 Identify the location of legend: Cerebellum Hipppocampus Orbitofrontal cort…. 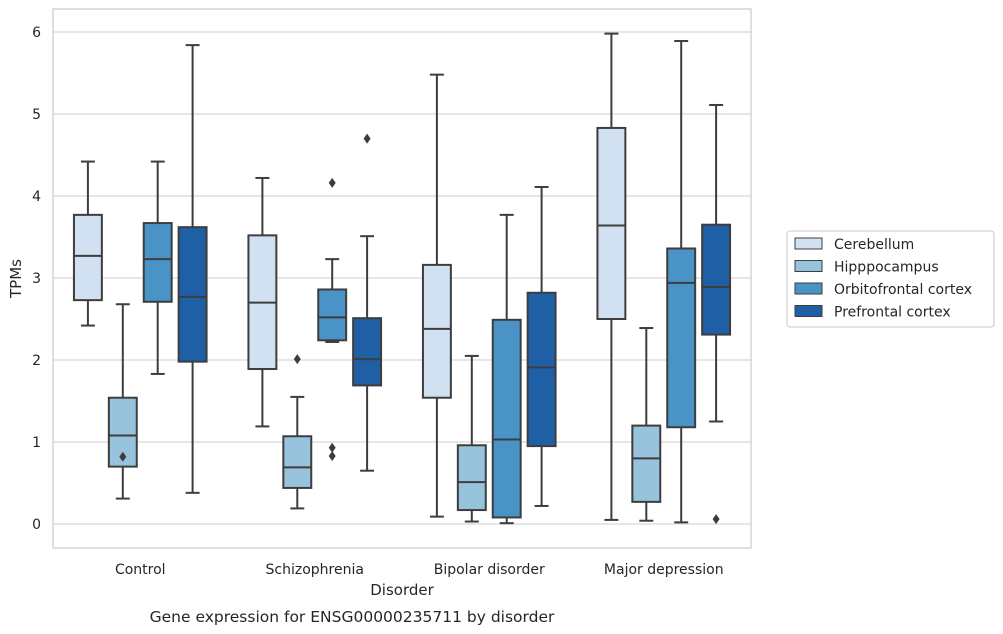
(890, 279).